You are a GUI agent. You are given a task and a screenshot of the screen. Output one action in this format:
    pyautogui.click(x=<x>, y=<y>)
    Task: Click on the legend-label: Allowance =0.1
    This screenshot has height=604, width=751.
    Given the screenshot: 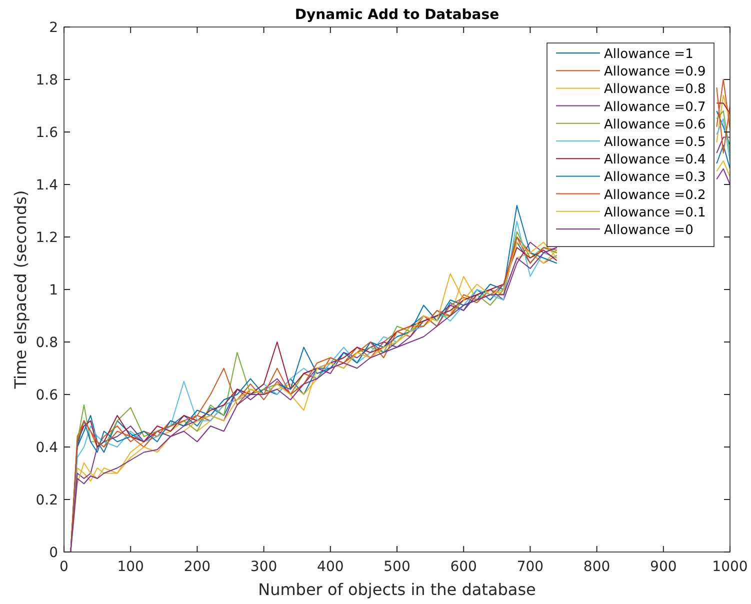 What is the action you would take?
    pyautogui.click(x=655, y=212)
    